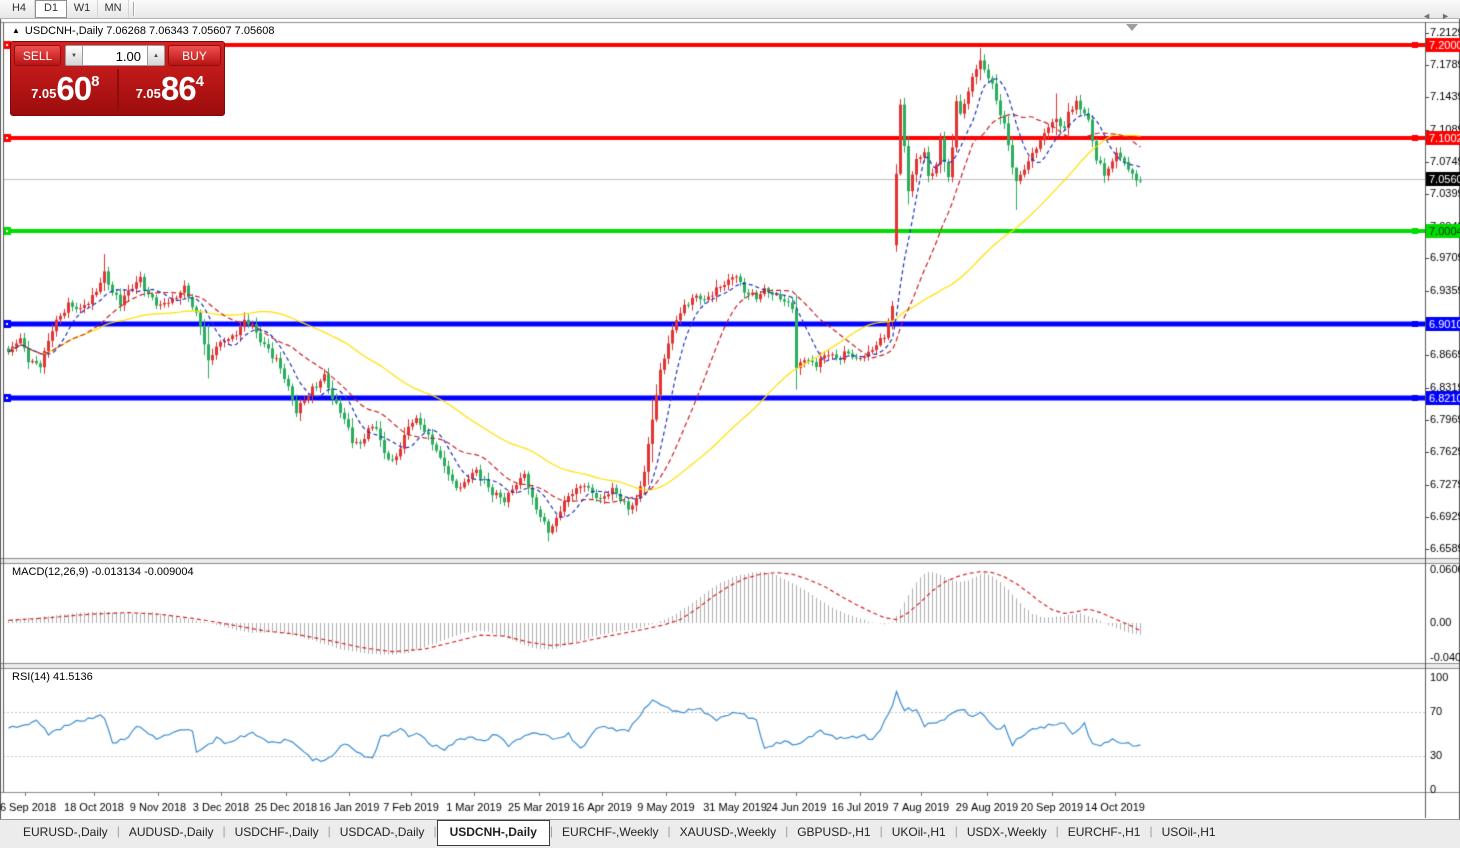 The width and height of the screenshot is (1460, 848). I want to click on one-click-trading-panel: SELL ▼ 1.00 ▲ BUY 7.05608 7.05864, so click(117, 78).